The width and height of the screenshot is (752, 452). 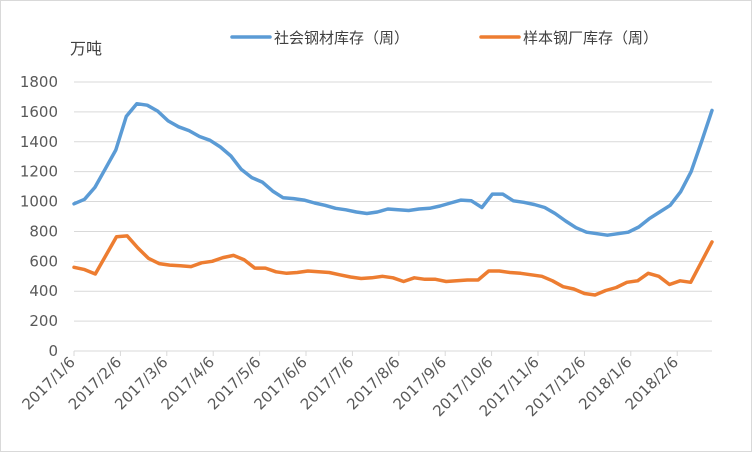 What do you see at coordinates (43, 291) in the screenshot?
I see `y-tick-label: 400` at bounding box center [43, 291].